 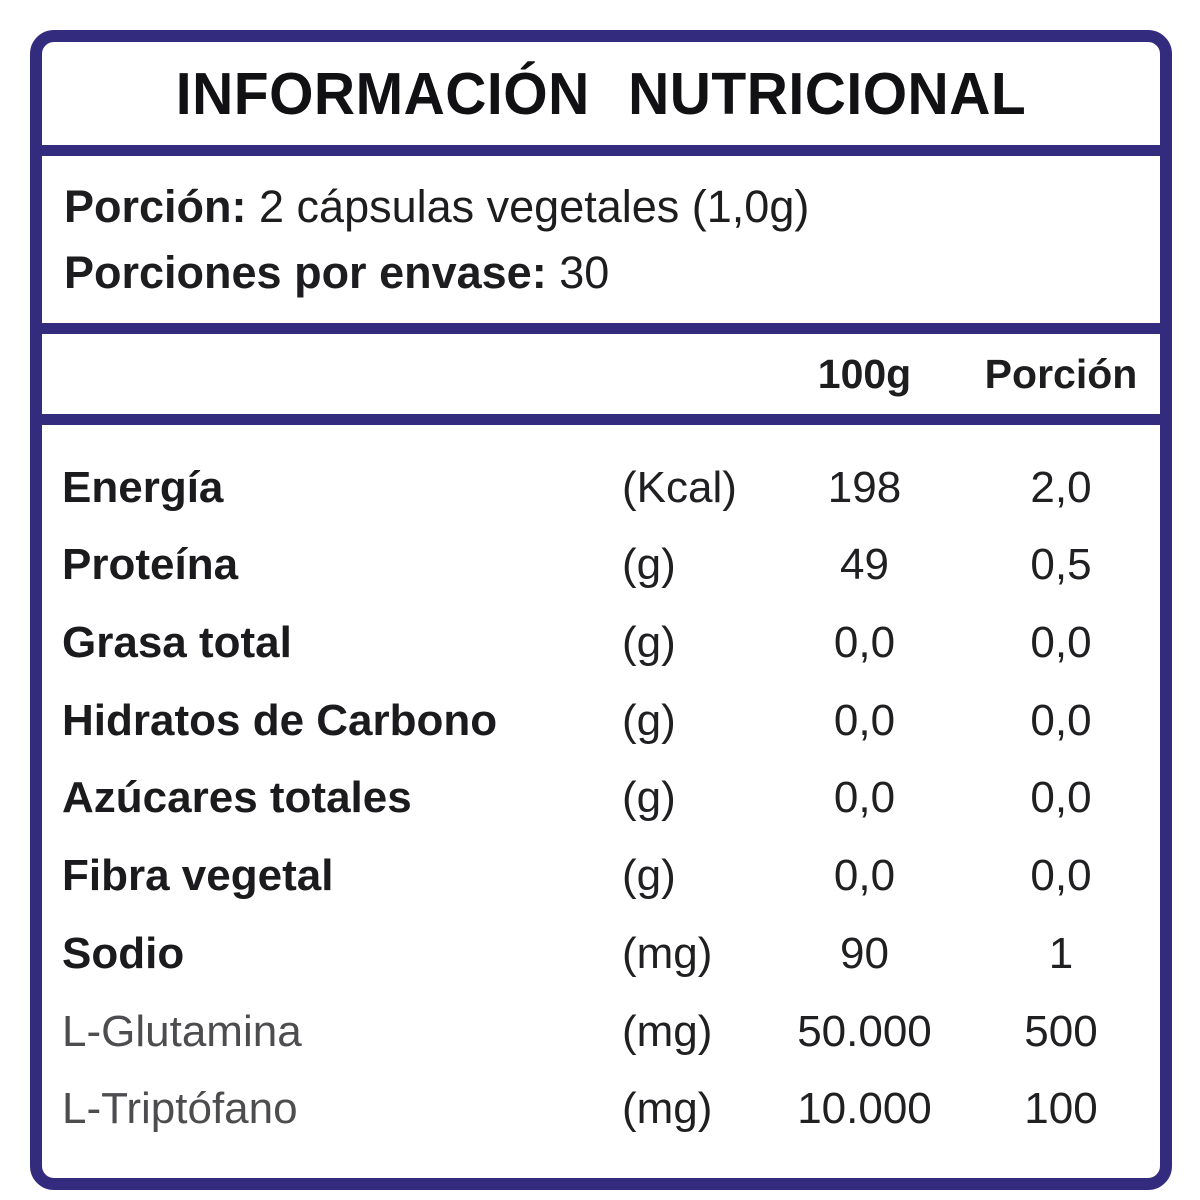 I want to click on nutrient-row: Grasa total (g) 0,0 0,0, so click(x=601, y=643).